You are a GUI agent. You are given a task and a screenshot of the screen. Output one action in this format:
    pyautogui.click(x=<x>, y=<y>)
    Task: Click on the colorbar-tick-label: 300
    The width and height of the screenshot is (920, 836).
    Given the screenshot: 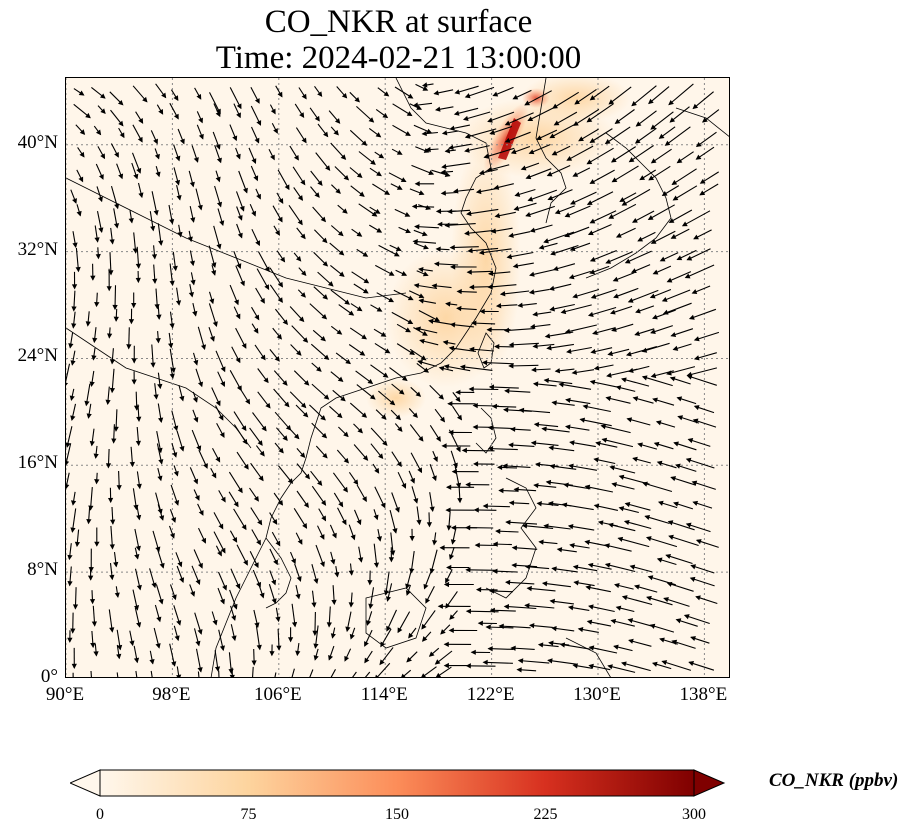 What is the action you would take?
    pyautogui.click(x=694, y=814)
    